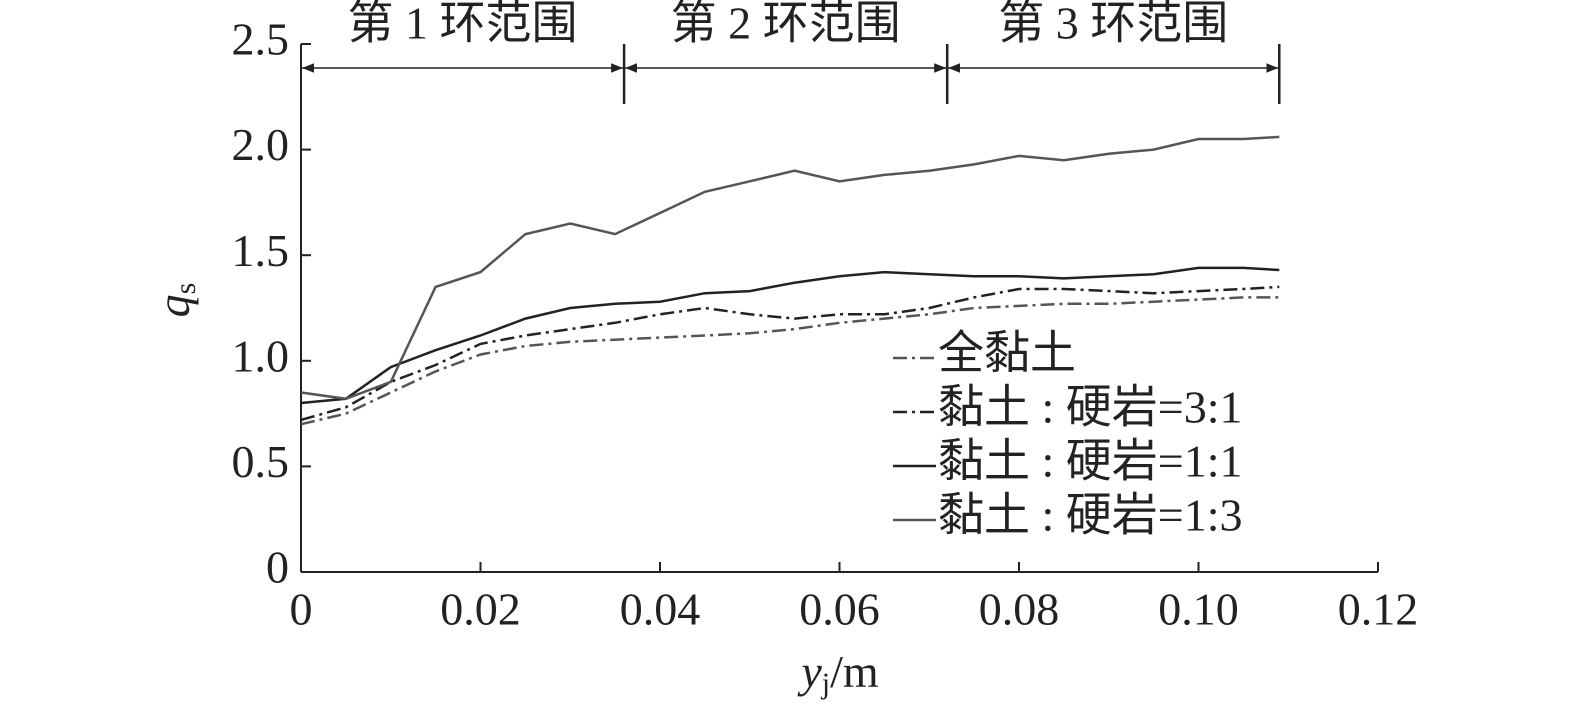  What do you see at coordinates (660, 609) in the screenshot?
I see `x-tick-label: 0.04` at bounding box center [660, 609].